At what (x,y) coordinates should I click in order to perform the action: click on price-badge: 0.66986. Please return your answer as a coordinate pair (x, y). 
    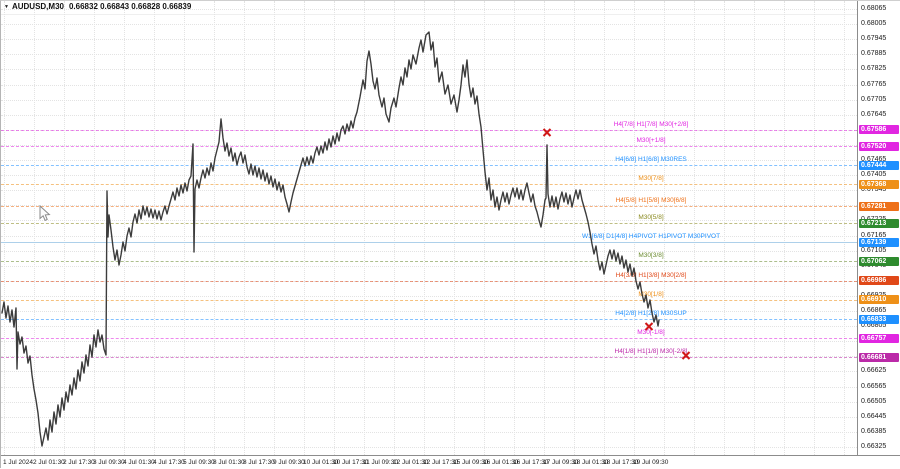
    Looking at the image, I should click on (879, 281).